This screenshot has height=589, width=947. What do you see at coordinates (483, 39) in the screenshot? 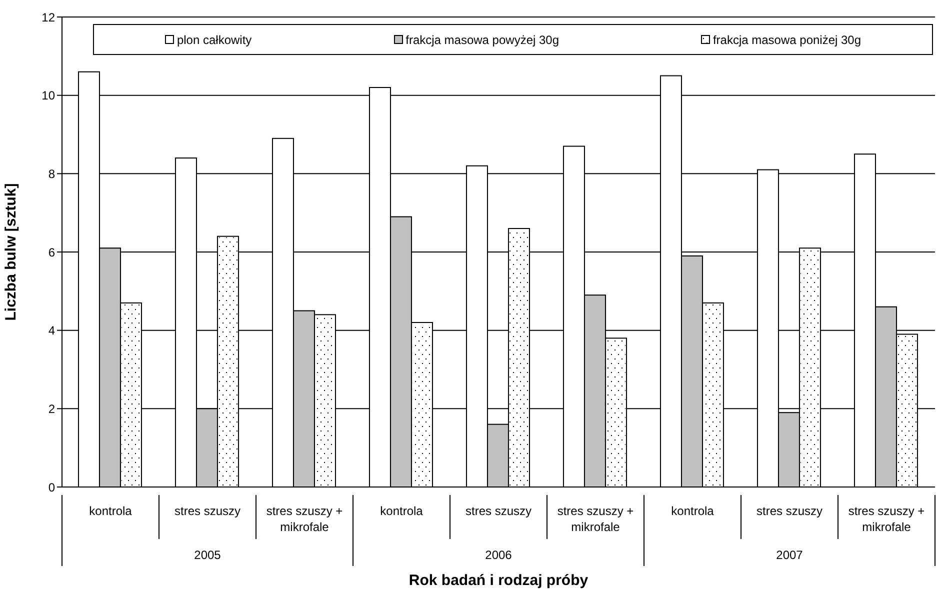
I see `legend-label: frakcja masowa powyżej 30g` at bounding box center [483, 39].